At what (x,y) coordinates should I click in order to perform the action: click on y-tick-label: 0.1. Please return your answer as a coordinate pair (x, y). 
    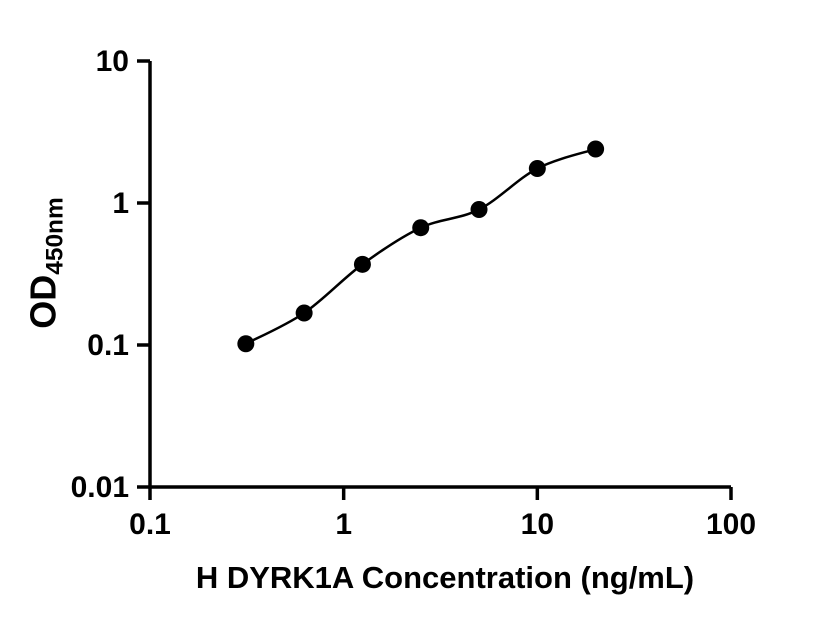
    Looking at the image, I should click on (108, 345).